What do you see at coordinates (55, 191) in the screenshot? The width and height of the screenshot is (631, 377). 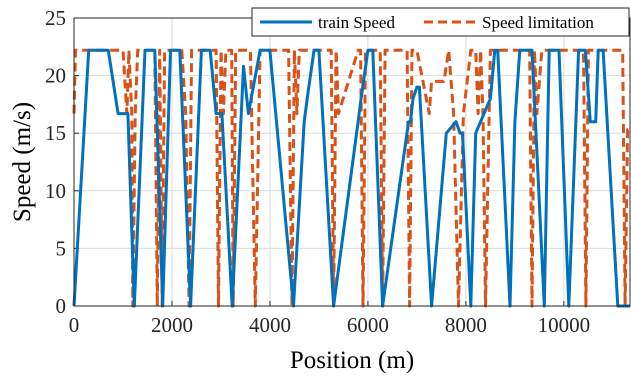 I see `y-tick-label: 10` at bounding box center [55, 191].